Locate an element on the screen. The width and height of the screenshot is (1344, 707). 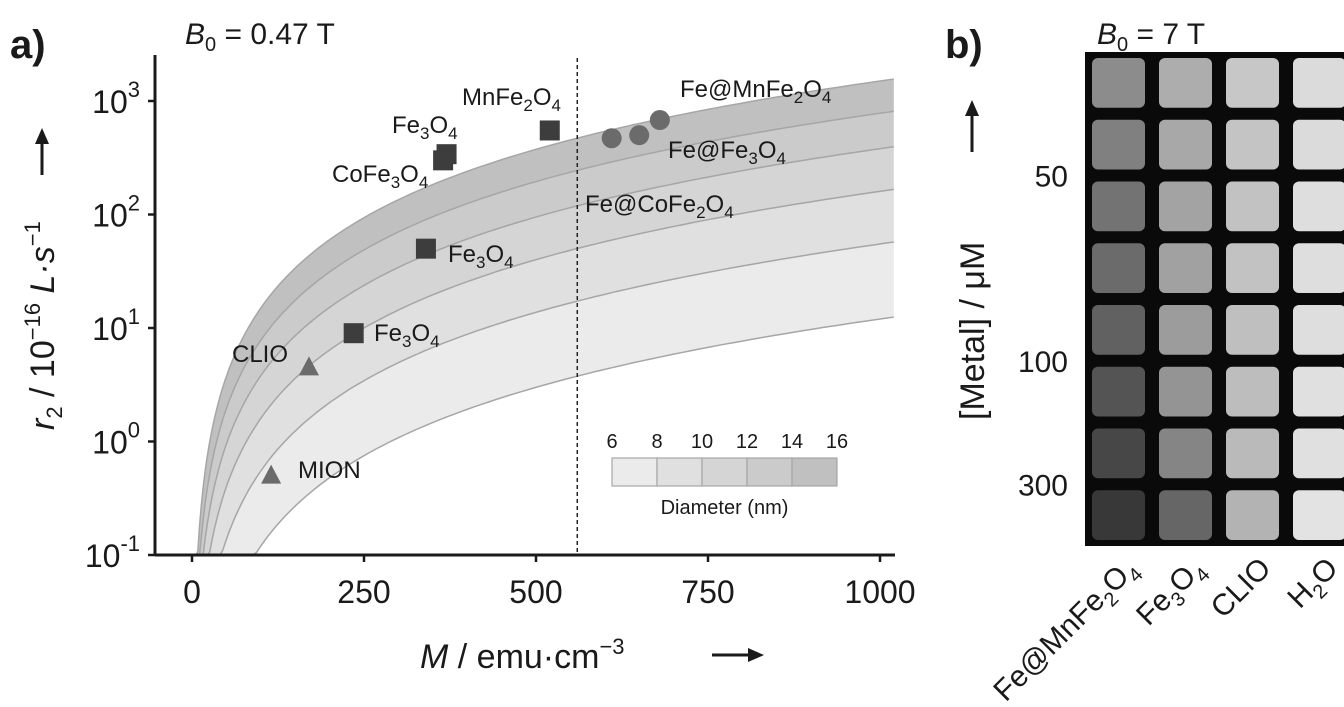
panel-label-a: a) is located at coordinates (28, 45).